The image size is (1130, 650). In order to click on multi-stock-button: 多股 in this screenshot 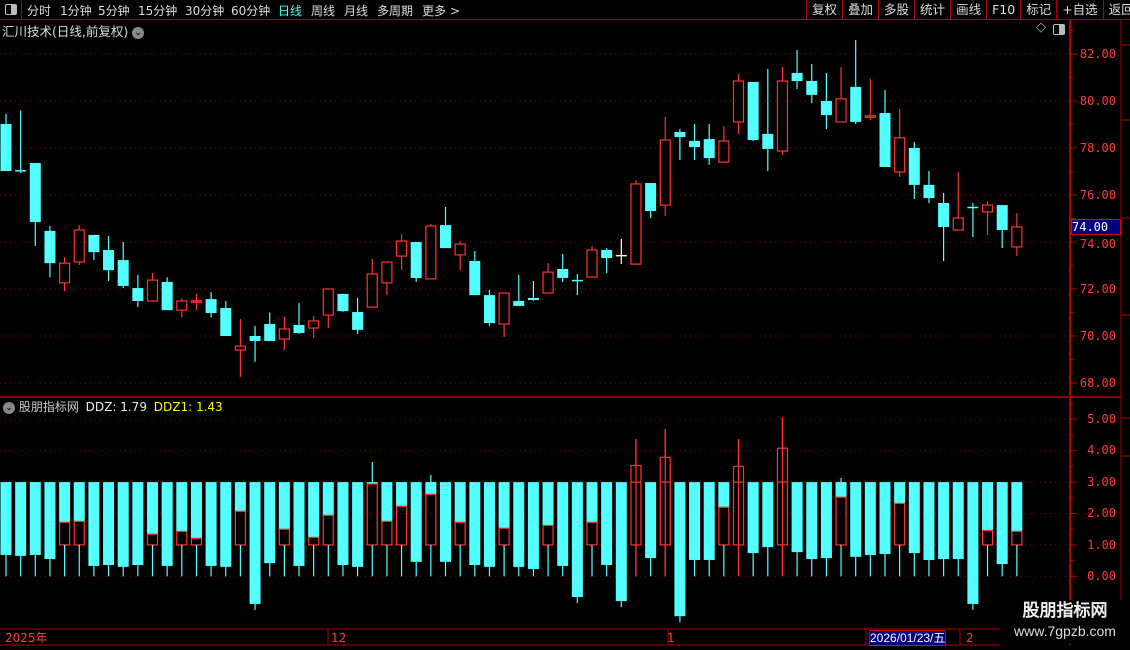, I will do `click(896, 9)`.